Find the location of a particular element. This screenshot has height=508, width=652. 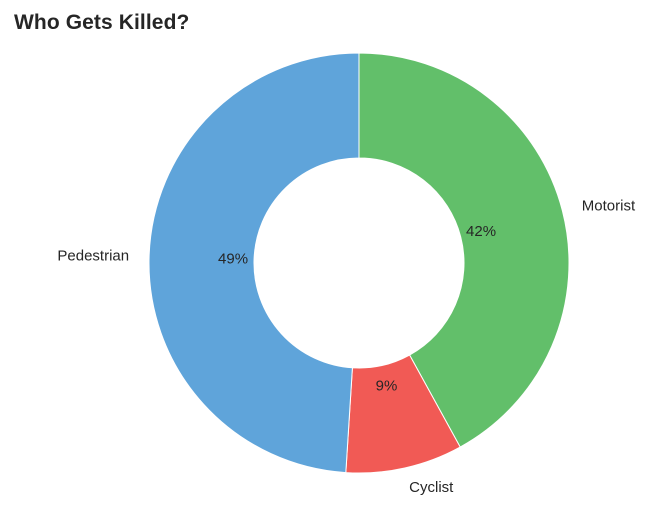

category-label-motorist: Motorist is located at coordinates (609, 205).